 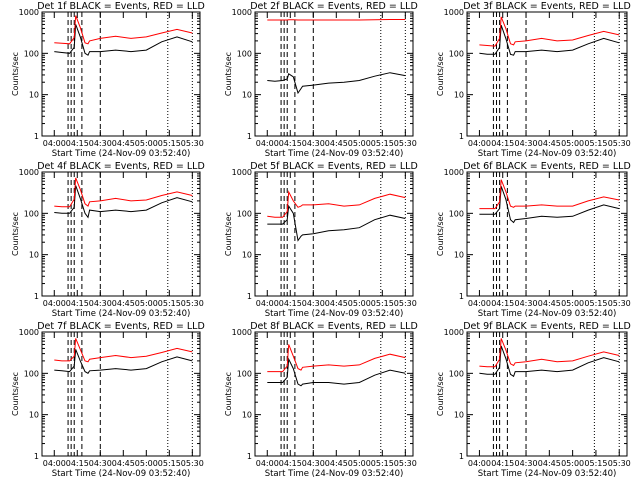 What do you see at coordinates (547, 6) in the screenshot?
I see `panel-title: Det 3f BLACK = Events, RED = LLD` at bounding box center [547, 6].